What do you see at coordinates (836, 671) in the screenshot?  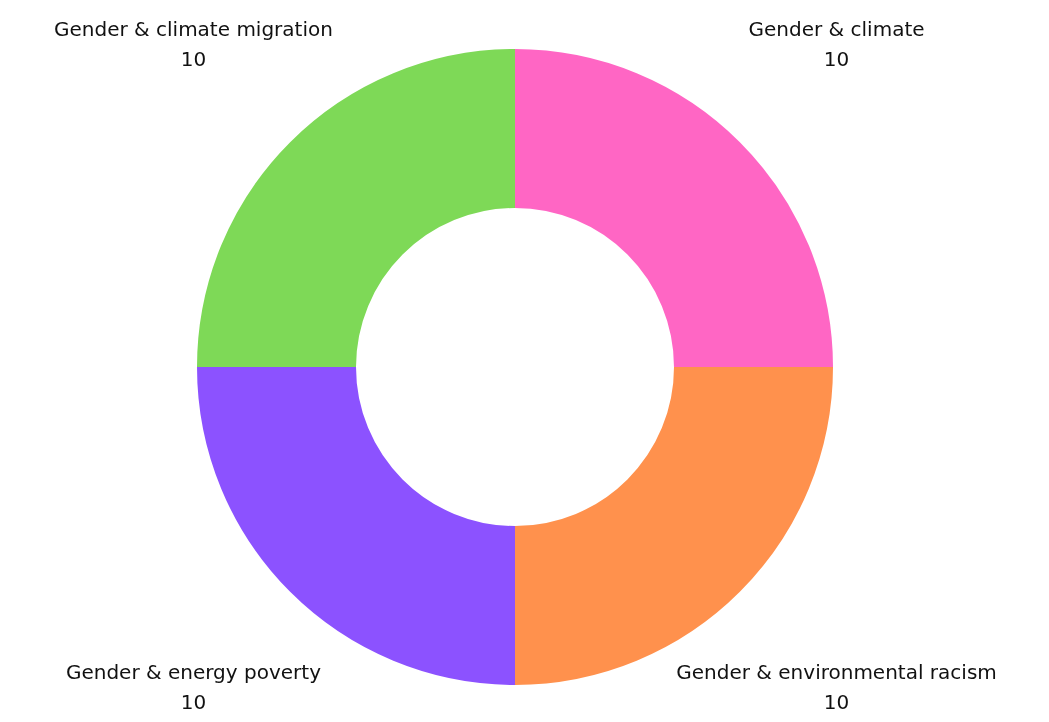 I see `slice-label: Gender & environmental racism` at bounding box center [836, 671].